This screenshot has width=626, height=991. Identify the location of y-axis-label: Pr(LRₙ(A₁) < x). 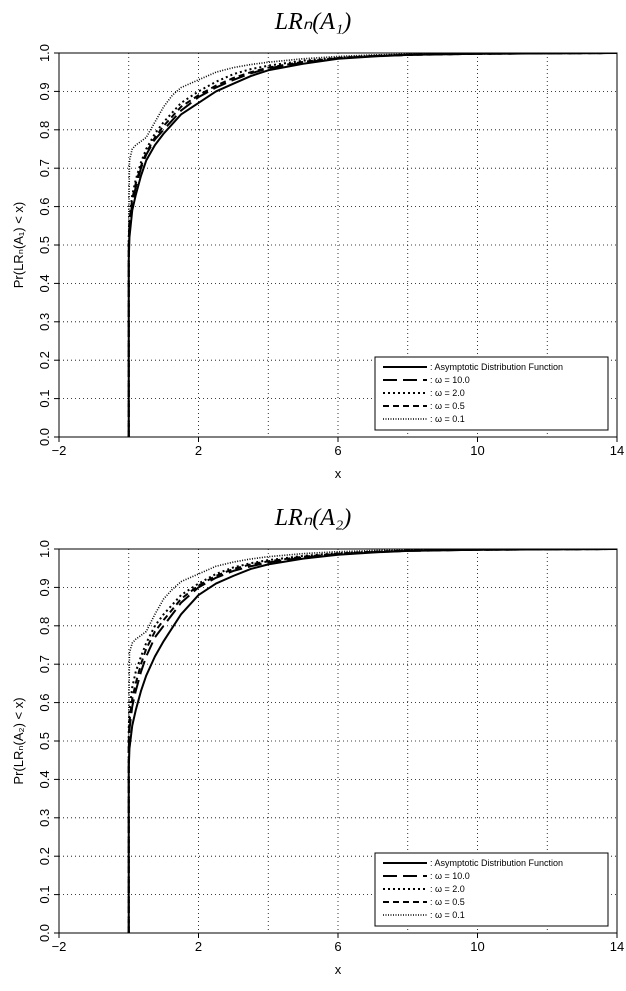
(18, 245).